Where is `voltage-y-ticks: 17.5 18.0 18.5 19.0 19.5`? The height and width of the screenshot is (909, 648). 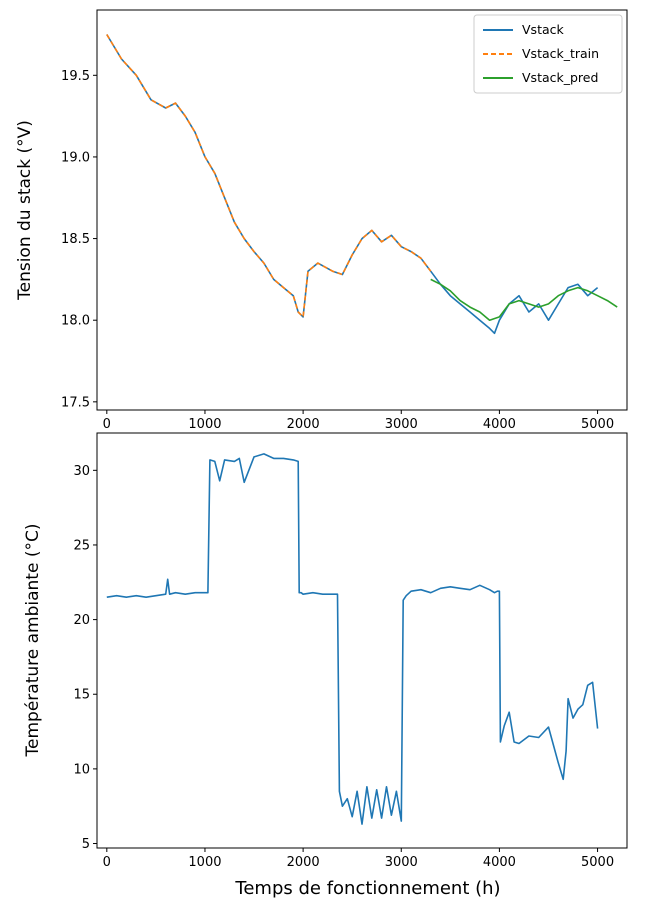
voltage-y-ticks: 17.5 18.0 18.5 19.0 19.5 is located at coordinates (79, 239).